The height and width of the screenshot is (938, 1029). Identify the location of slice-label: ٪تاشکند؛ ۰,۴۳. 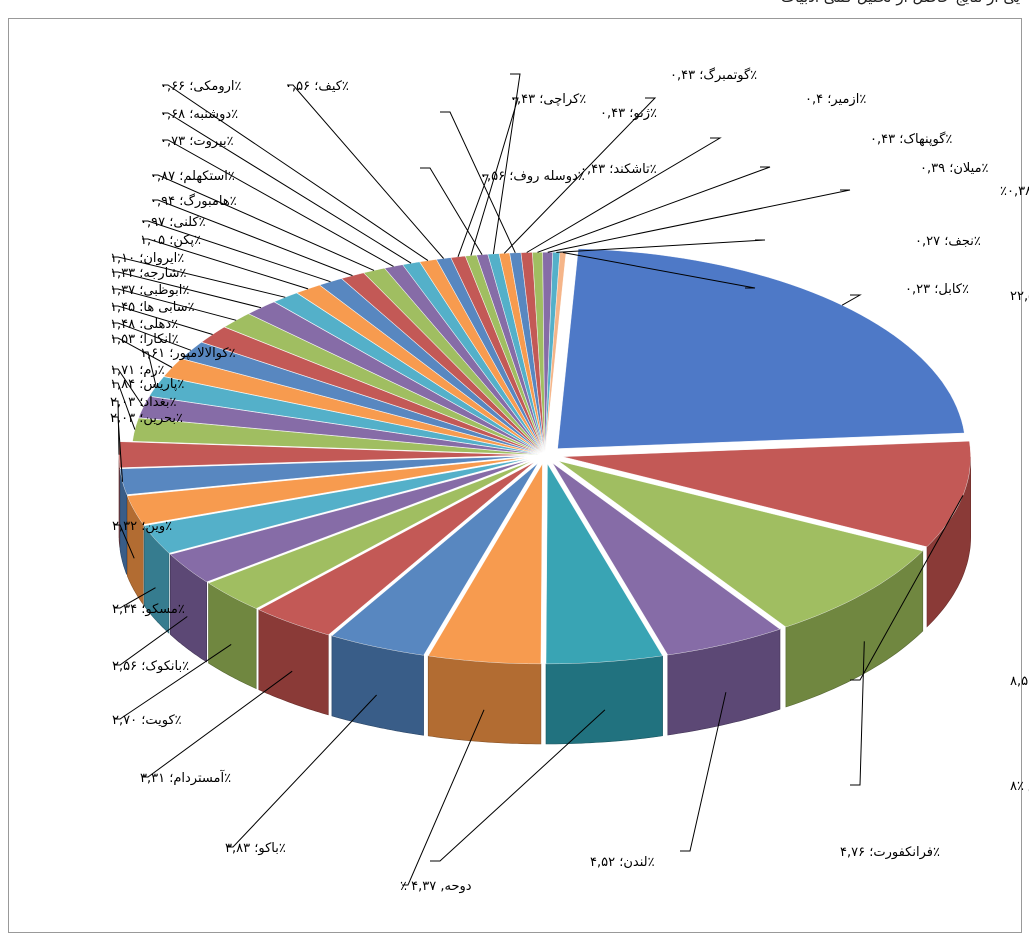
(618, 169).